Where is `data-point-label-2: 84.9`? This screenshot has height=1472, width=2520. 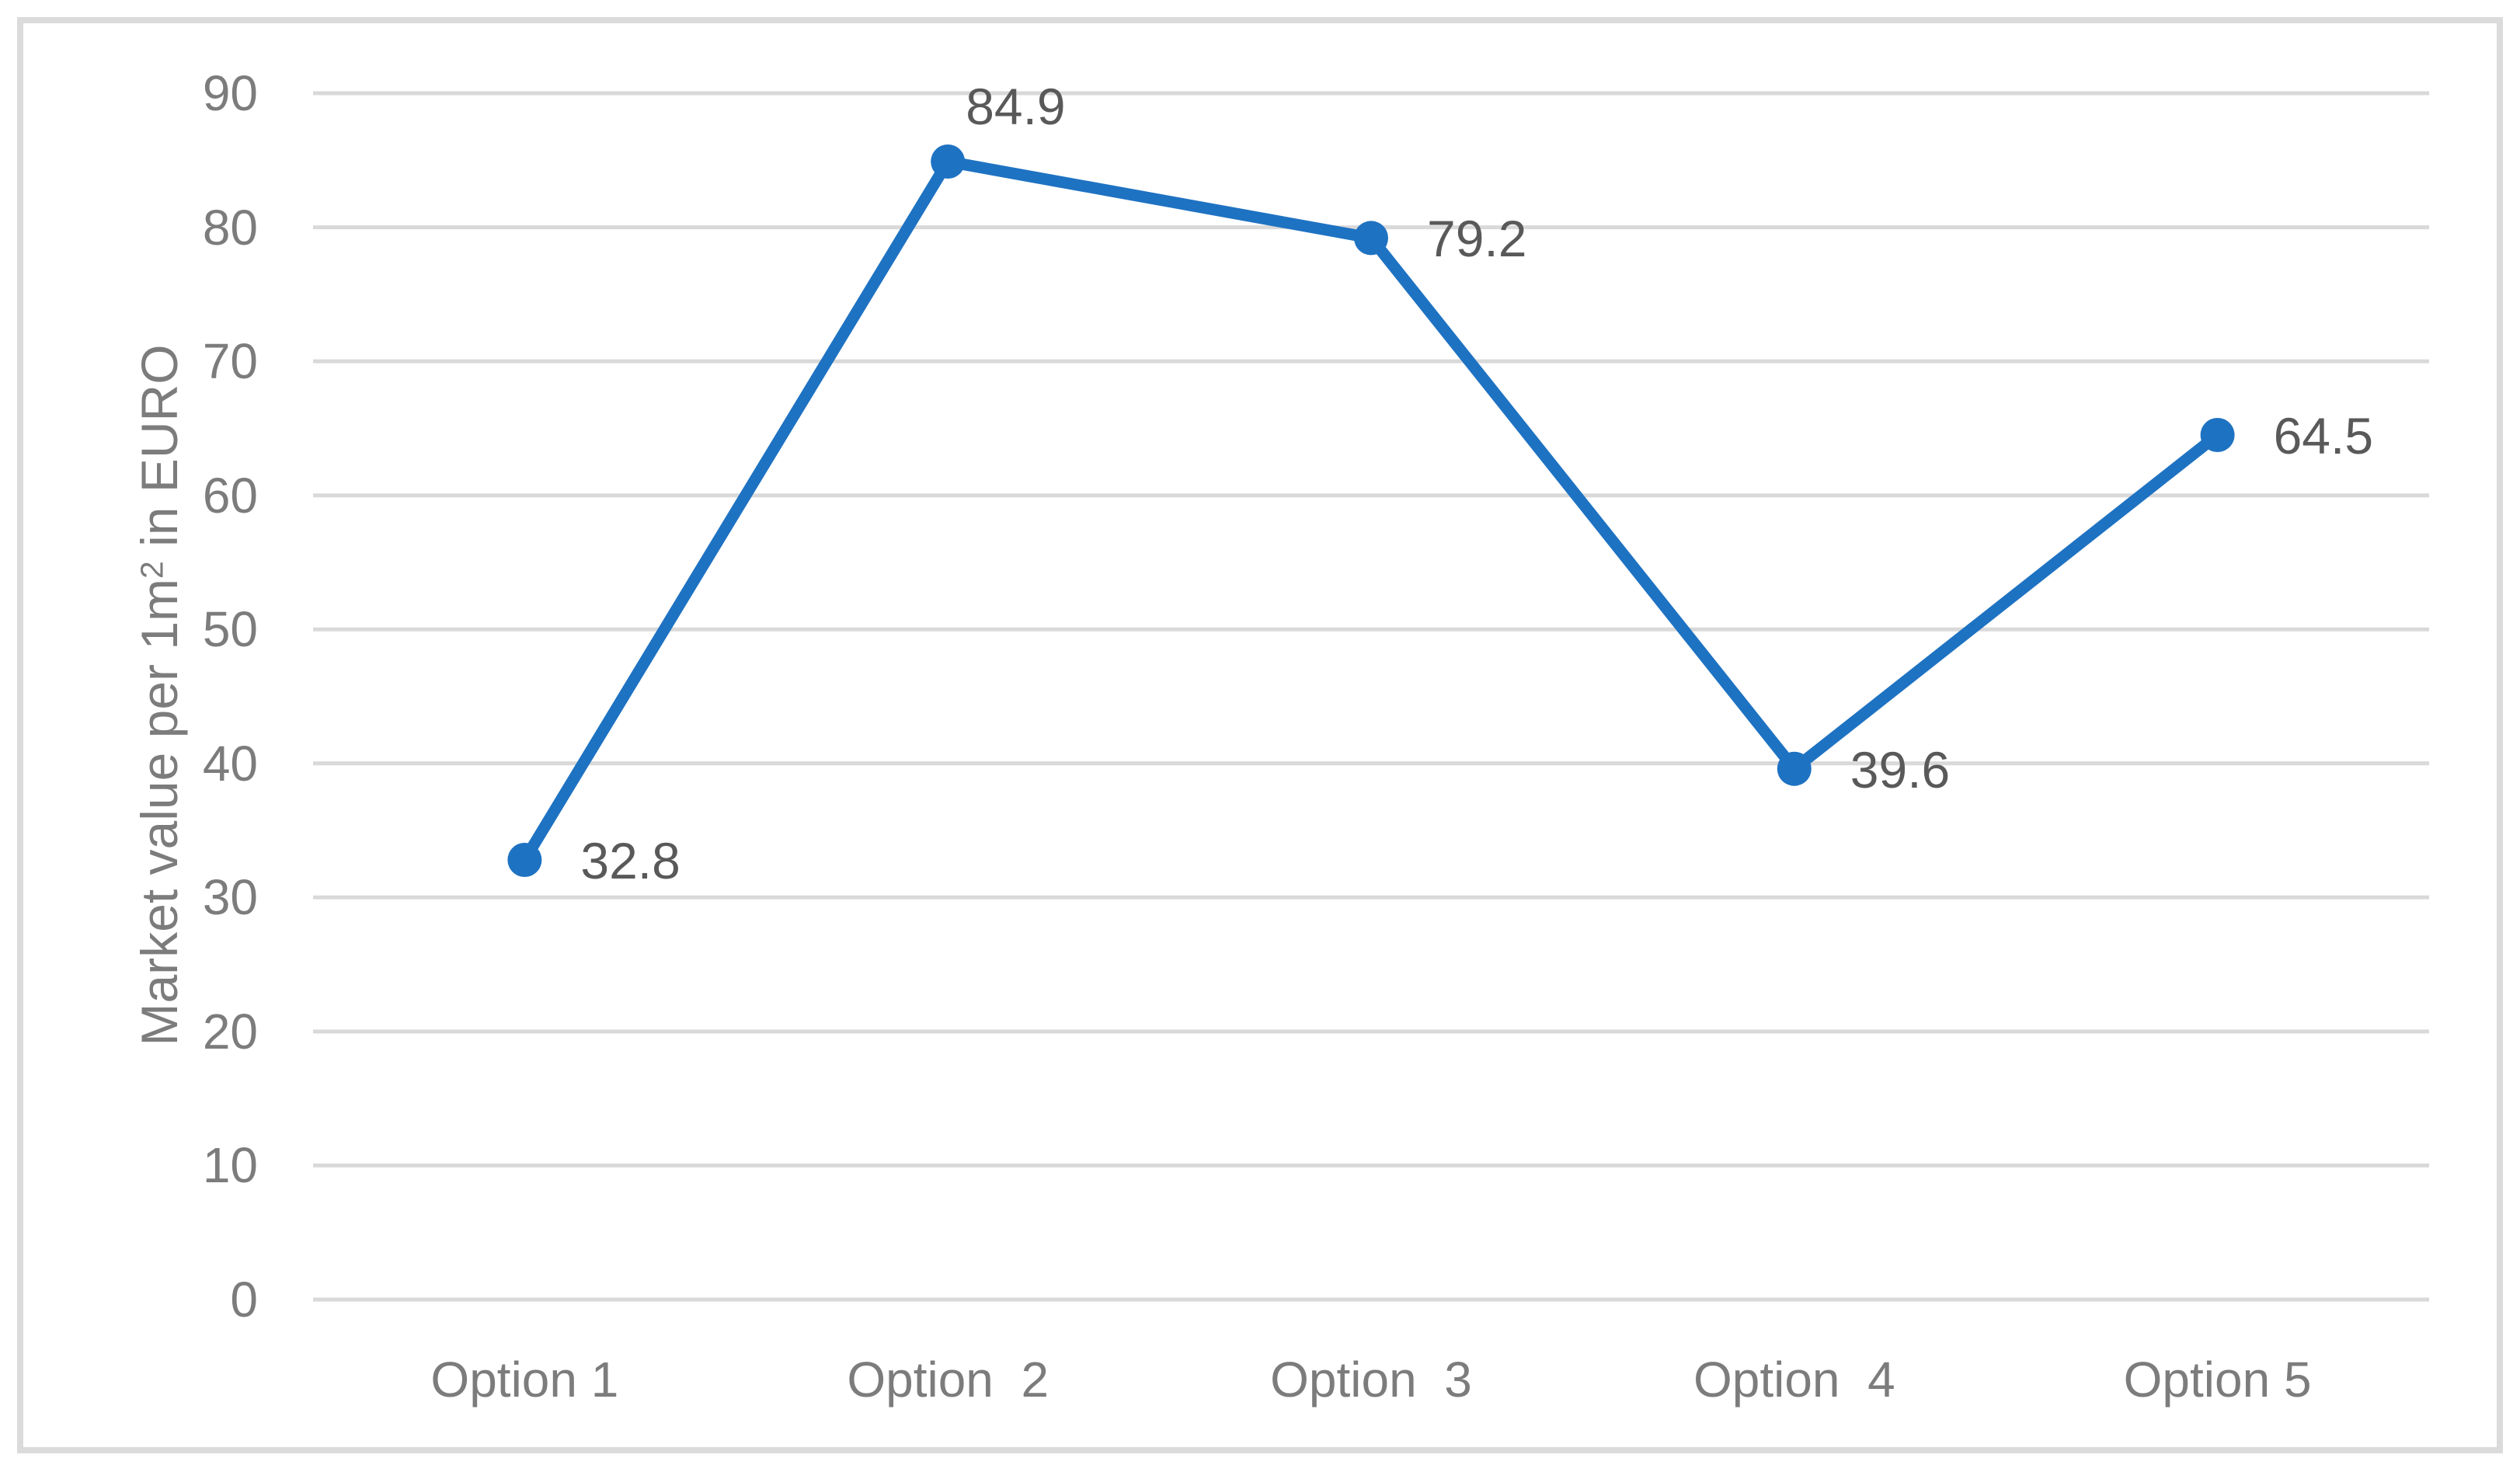
data-point-label-2: 84.9 is located at coordinates (1016, 106).